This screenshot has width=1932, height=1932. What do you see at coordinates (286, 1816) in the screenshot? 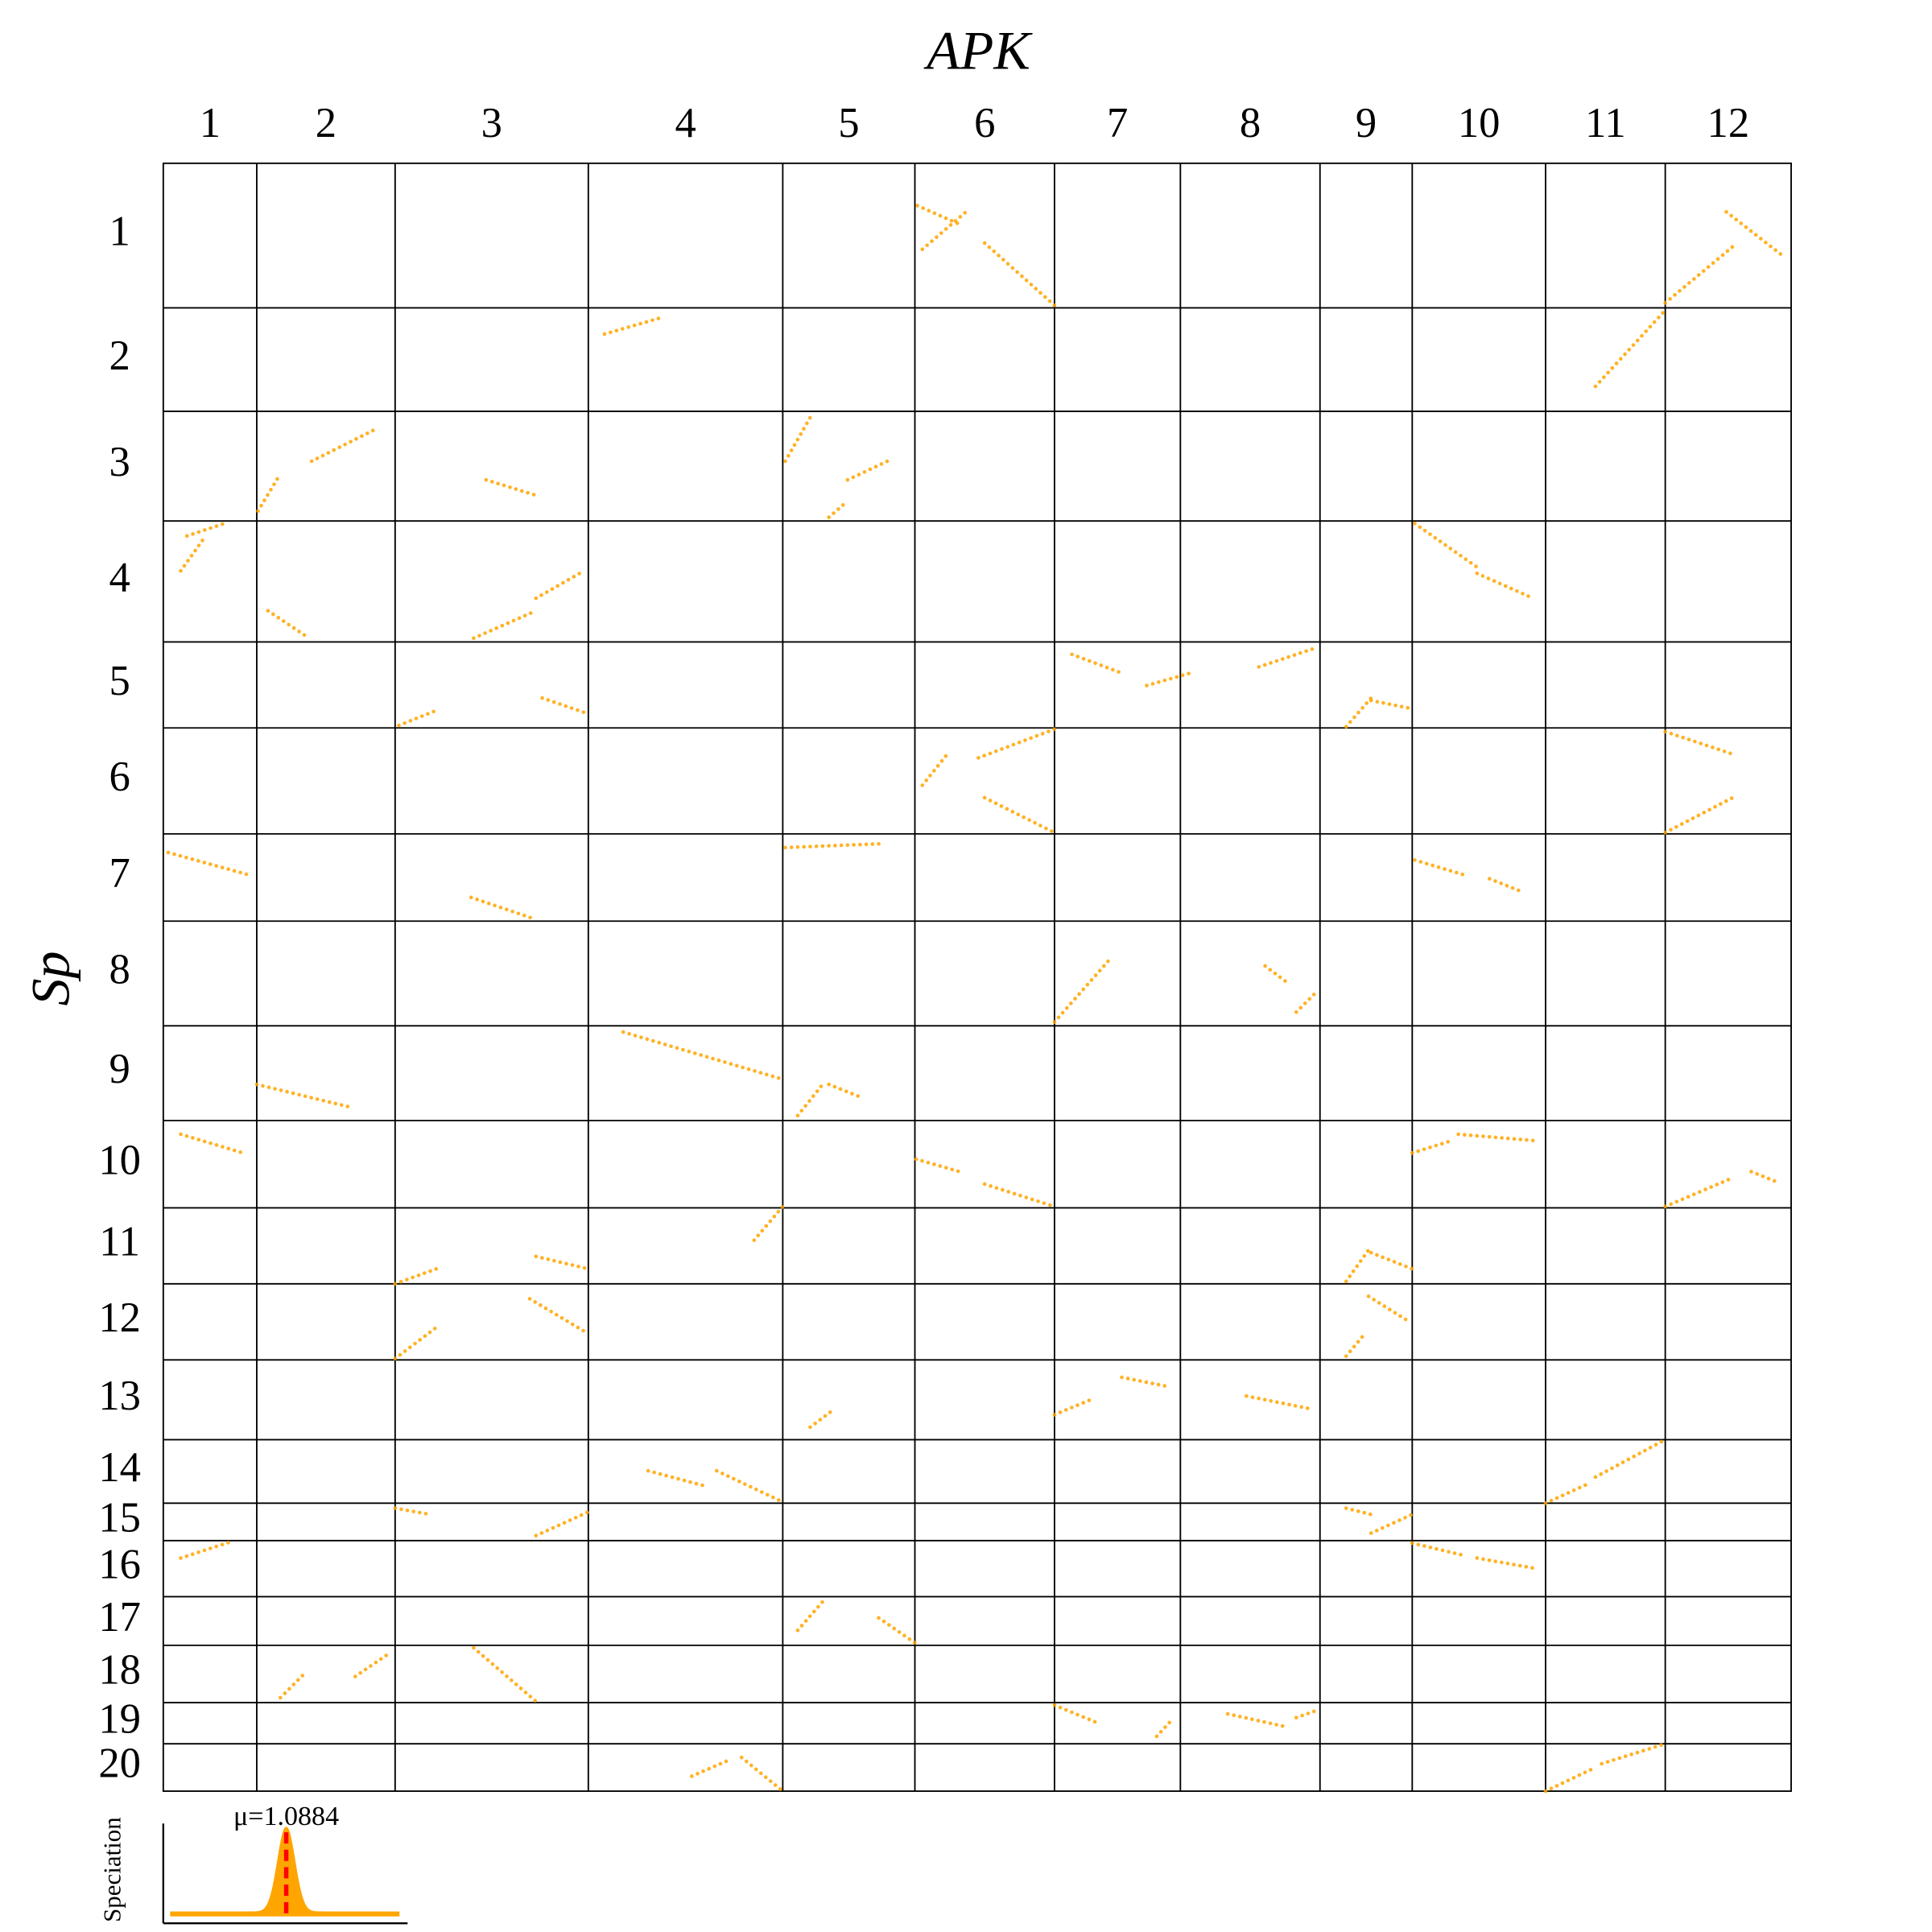
I see `ks-mean-label: μ=1.0884` at bounding box center [286, 1816].